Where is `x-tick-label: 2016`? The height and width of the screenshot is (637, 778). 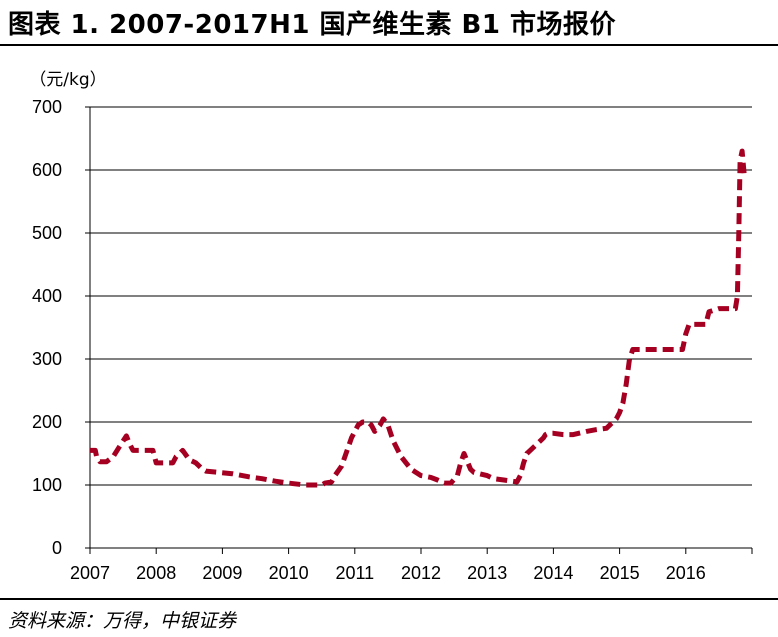
x-tick-label: 2016 is located at coordinates (686, 573).